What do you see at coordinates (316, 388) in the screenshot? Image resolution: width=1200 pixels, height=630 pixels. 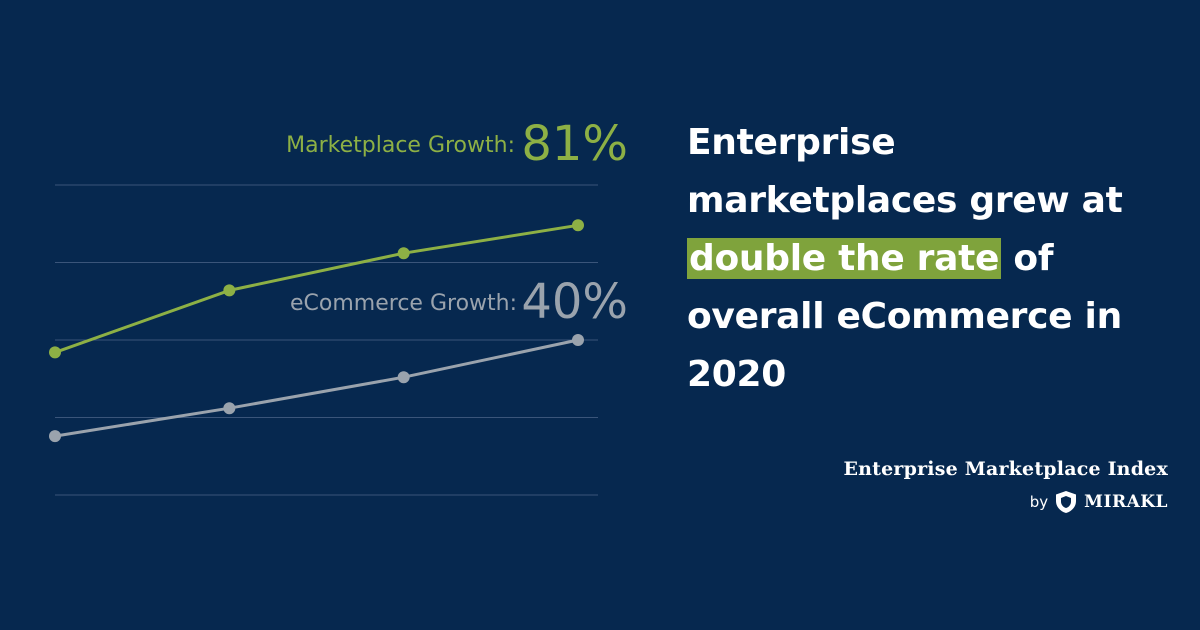 I see `ecommerce-growth-line` at bounding box center [316, 388].